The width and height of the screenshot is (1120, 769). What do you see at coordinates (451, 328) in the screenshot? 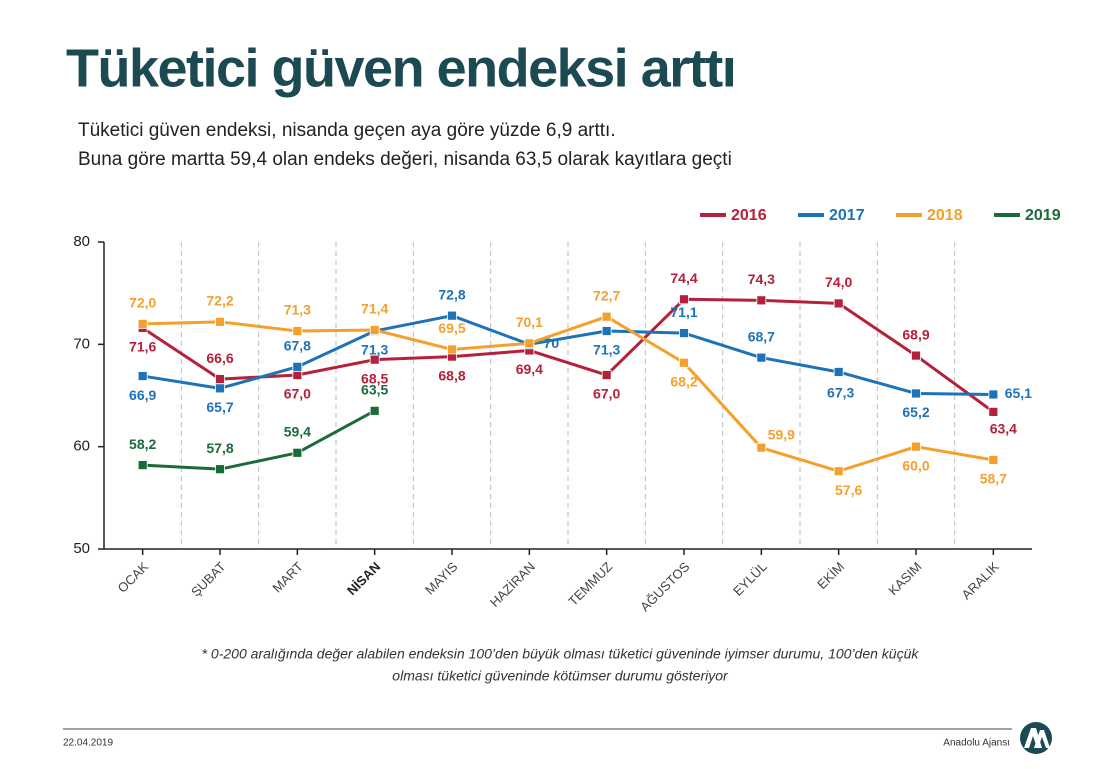
I see `value-label: 69,5` at bounding box center [451, 328].